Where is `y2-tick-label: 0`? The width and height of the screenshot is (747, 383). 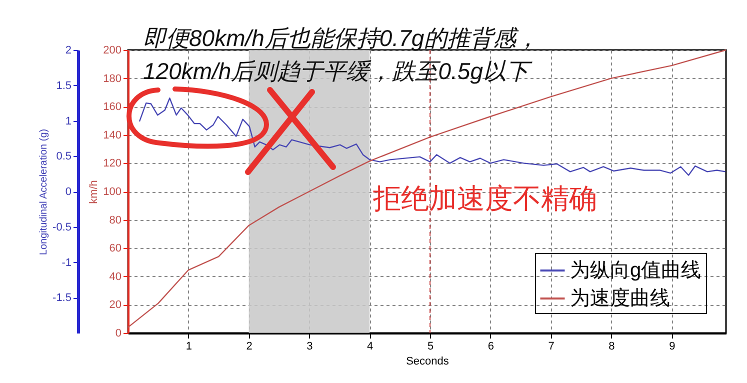
y2-tick-label: 0 is located at coordinates (68, 192).